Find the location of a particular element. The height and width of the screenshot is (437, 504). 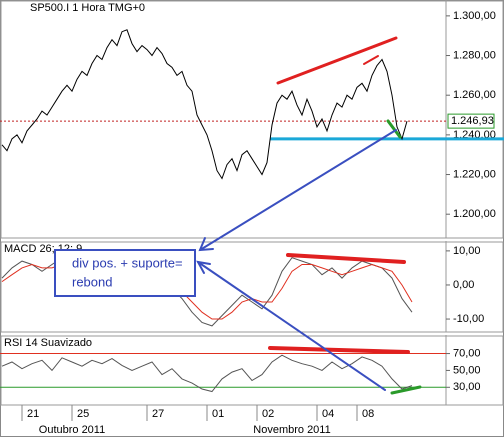

x-group-label: Outubro 2011 is located at coordinates (72, 430).